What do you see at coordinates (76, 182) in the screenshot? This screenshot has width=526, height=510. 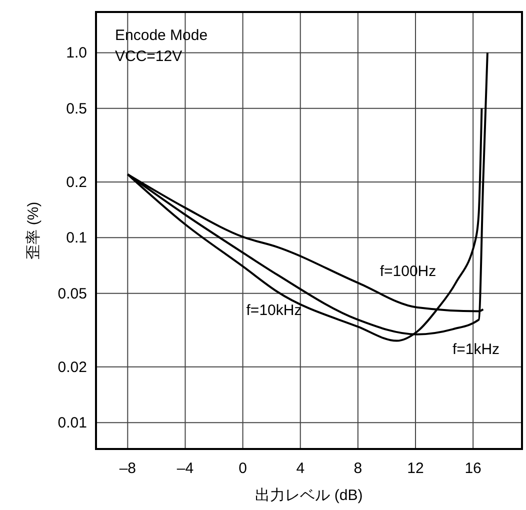 I see `y-tick-label: 0.2` at bounding box center [76, 182].